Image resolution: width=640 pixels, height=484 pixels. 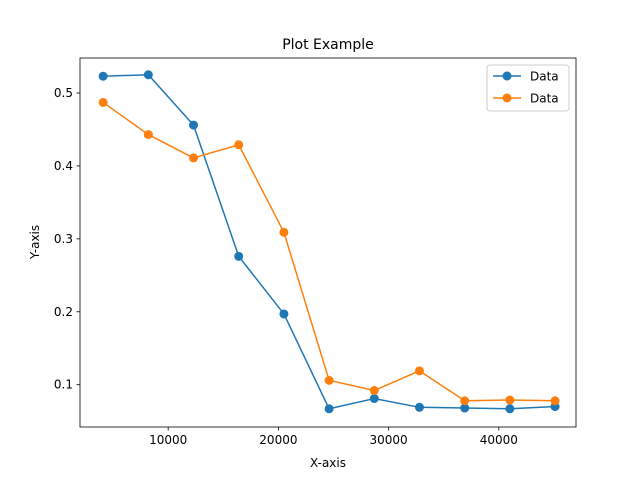 I want to click on legend-label-2: Data, so click(x=544, y=99).